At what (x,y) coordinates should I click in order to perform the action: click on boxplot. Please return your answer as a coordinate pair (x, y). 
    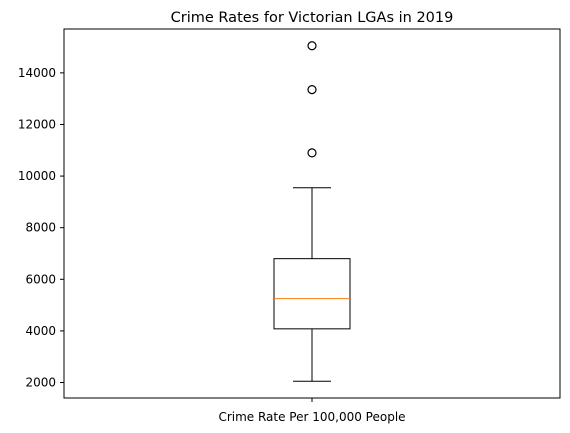
    Looking at the image, I should click on (312, 211).